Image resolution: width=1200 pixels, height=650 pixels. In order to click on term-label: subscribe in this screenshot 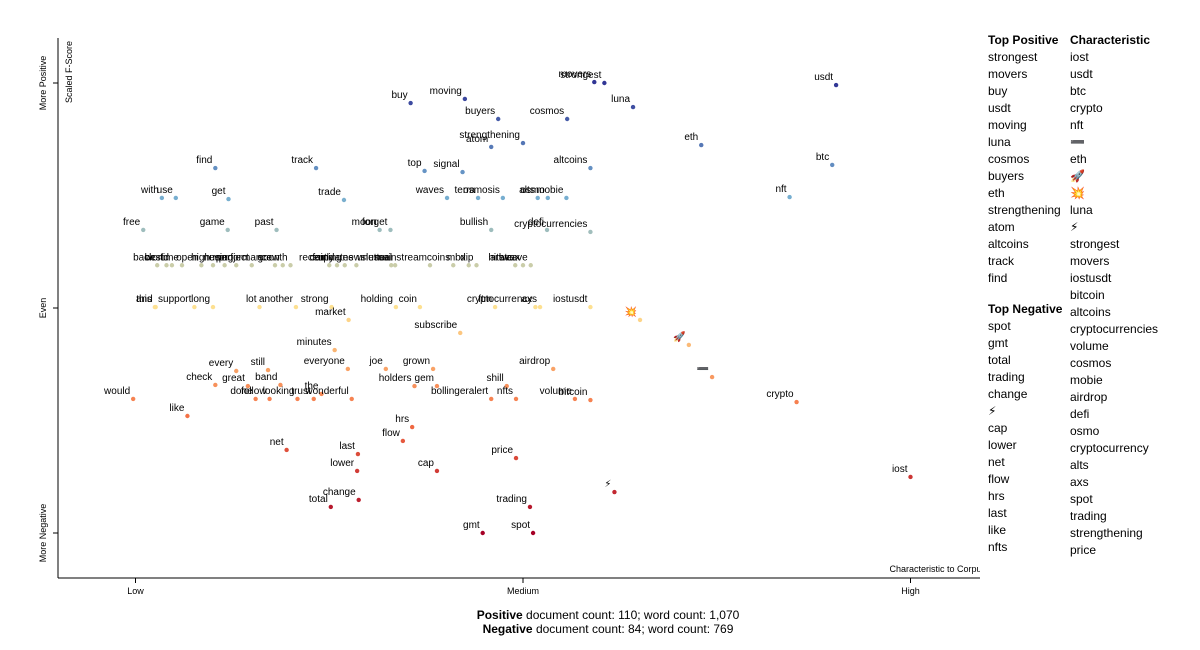, I will do `click(435, 325)`.